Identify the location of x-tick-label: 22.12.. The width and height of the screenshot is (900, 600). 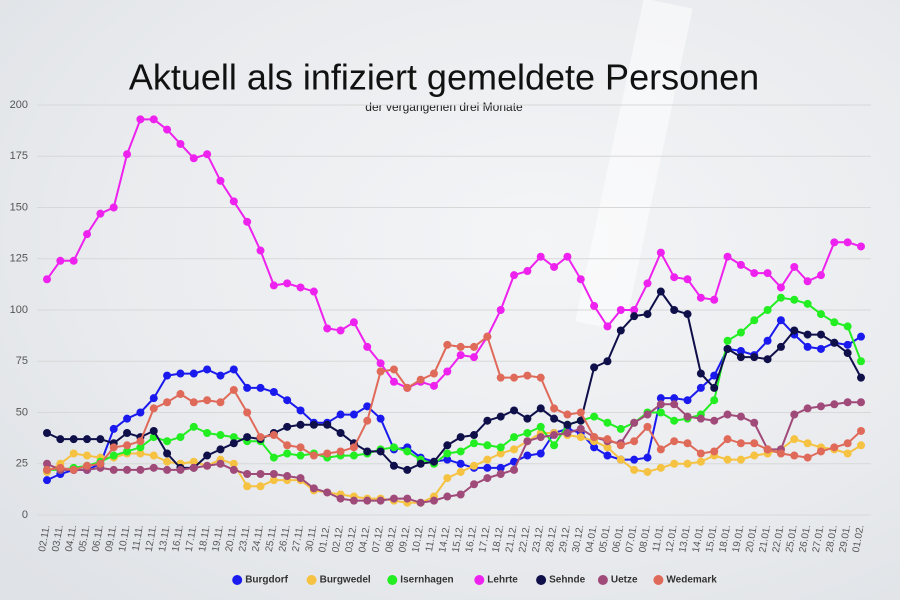
(525, 538).